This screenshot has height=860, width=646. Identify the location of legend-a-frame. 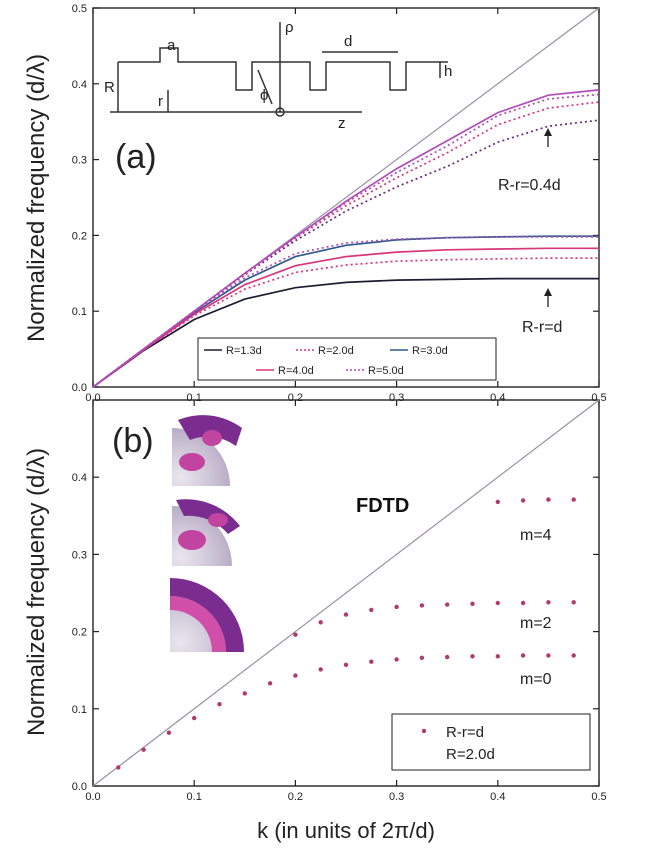
(347, 359).